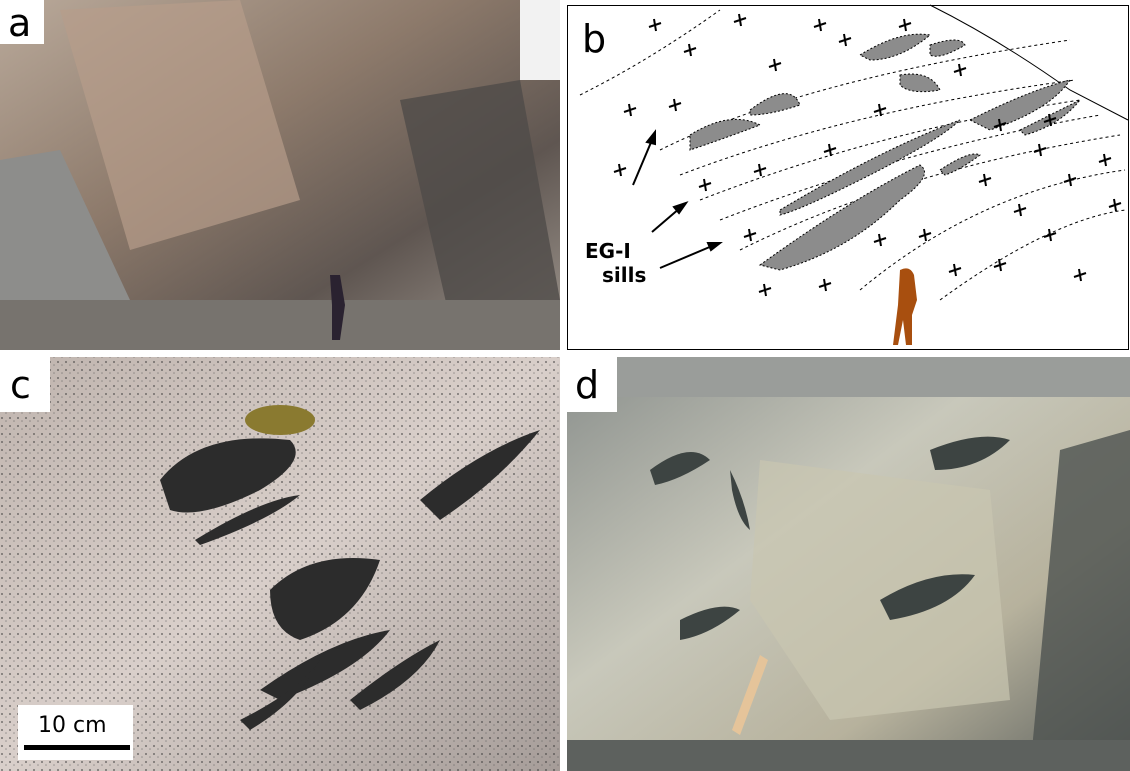 Image resolution: width=1130 pixels, height=771 pixels. What do you see at coordinates (77, 747) in the screenshot?
I see `scale-bar` at bounding box center [77, 747].